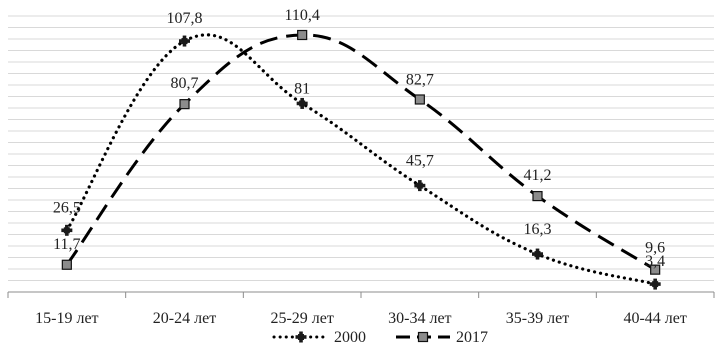 This screenshot has height=351, width=728. What do you see at coordinates (301, 318) in the screenshot?
I see `x-tick-label: 25-29 лет` at bounding box center [301, 318].